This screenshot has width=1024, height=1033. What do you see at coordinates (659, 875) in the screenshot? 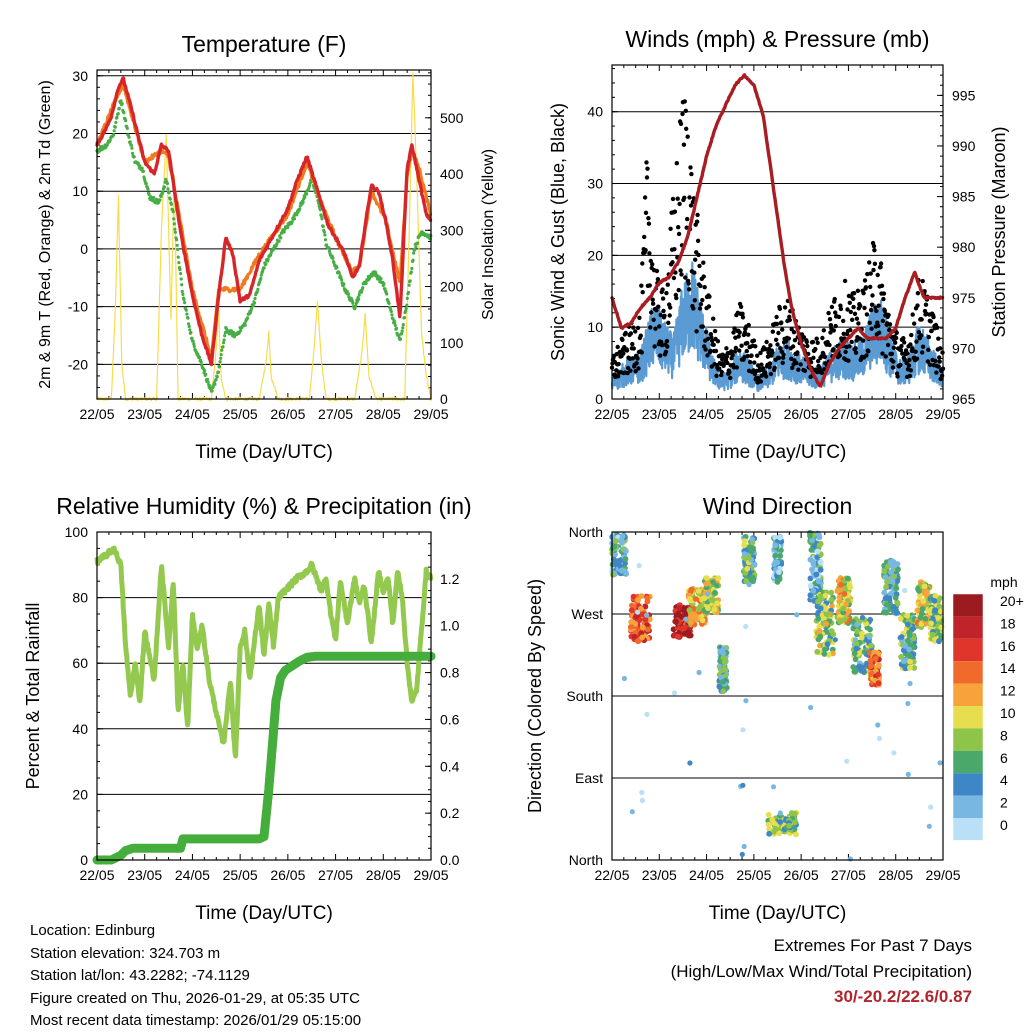
I see `direction-xtick-label: 23/05` at bounding box center [659, 875].